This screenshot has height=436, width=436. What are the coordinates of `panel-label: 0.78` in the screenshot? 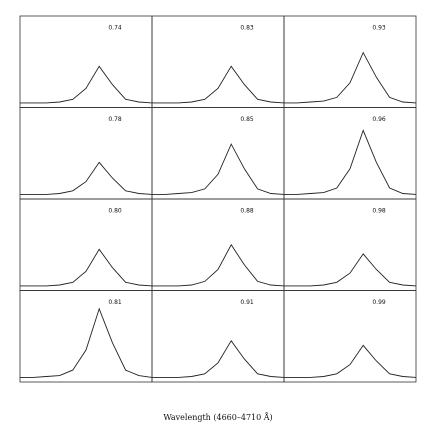 It's located at (115, 119).